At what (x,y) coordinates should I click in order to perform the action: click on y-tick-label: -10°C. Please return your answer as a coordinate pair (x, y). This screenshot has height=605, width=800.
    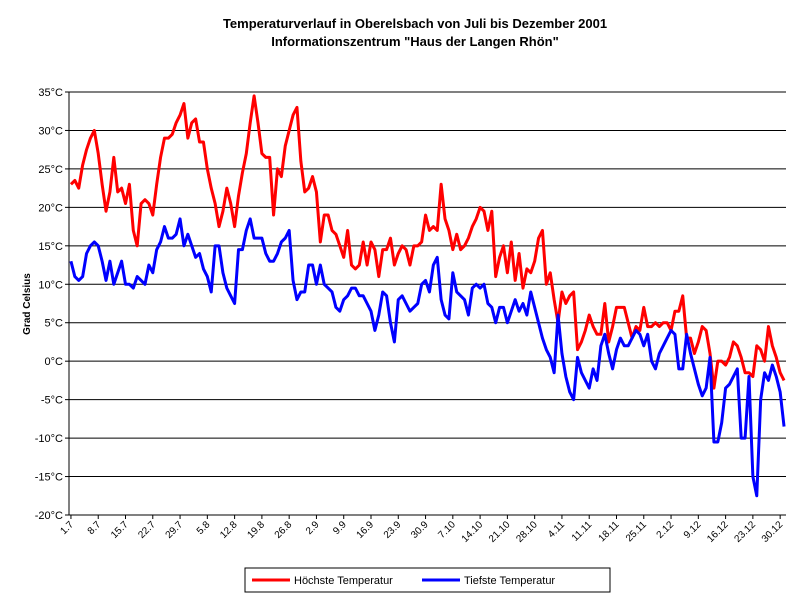
    Looking at the image, I should click on (49, 439).